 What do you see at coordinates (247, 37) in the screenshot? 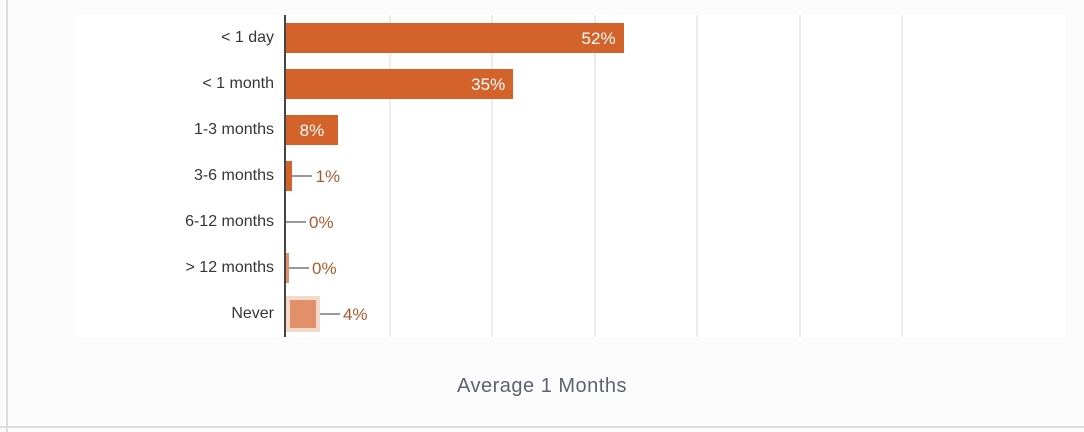
I see `category-label-1-day: < 1 day` at bounding box center [247, 37].